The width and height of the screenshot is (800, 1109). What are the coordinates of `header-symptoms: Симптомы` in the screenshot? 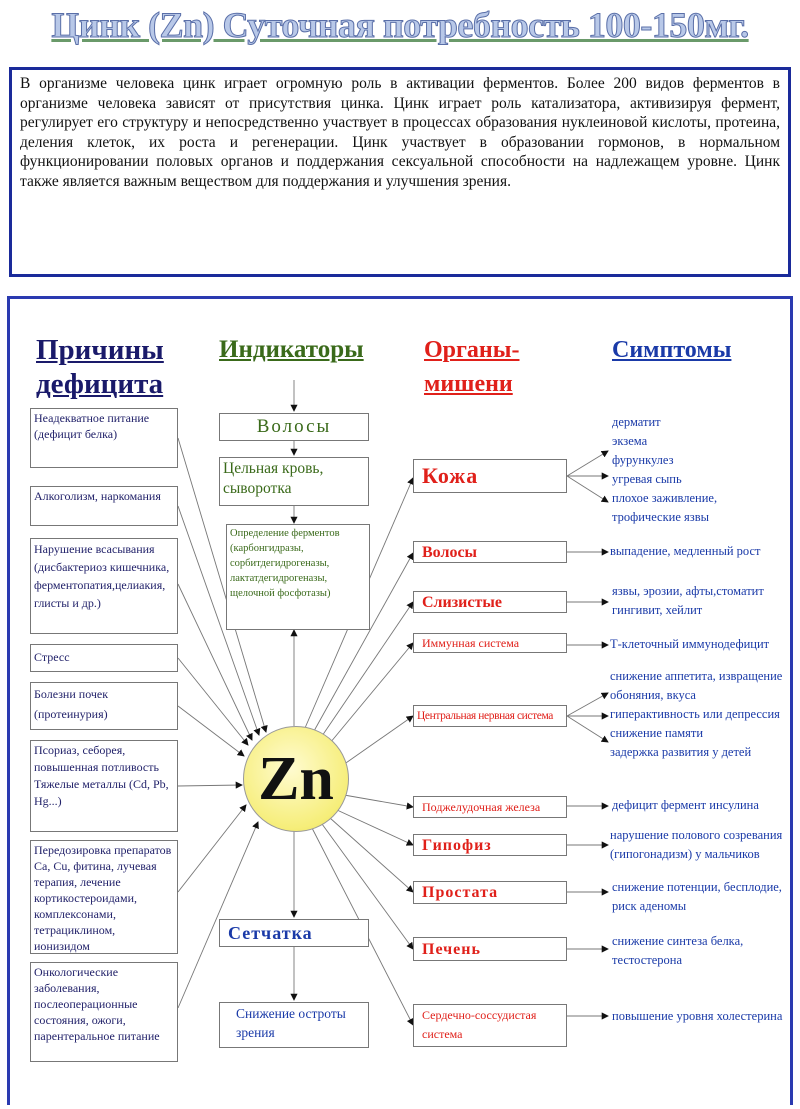 It's located at (672, 350).